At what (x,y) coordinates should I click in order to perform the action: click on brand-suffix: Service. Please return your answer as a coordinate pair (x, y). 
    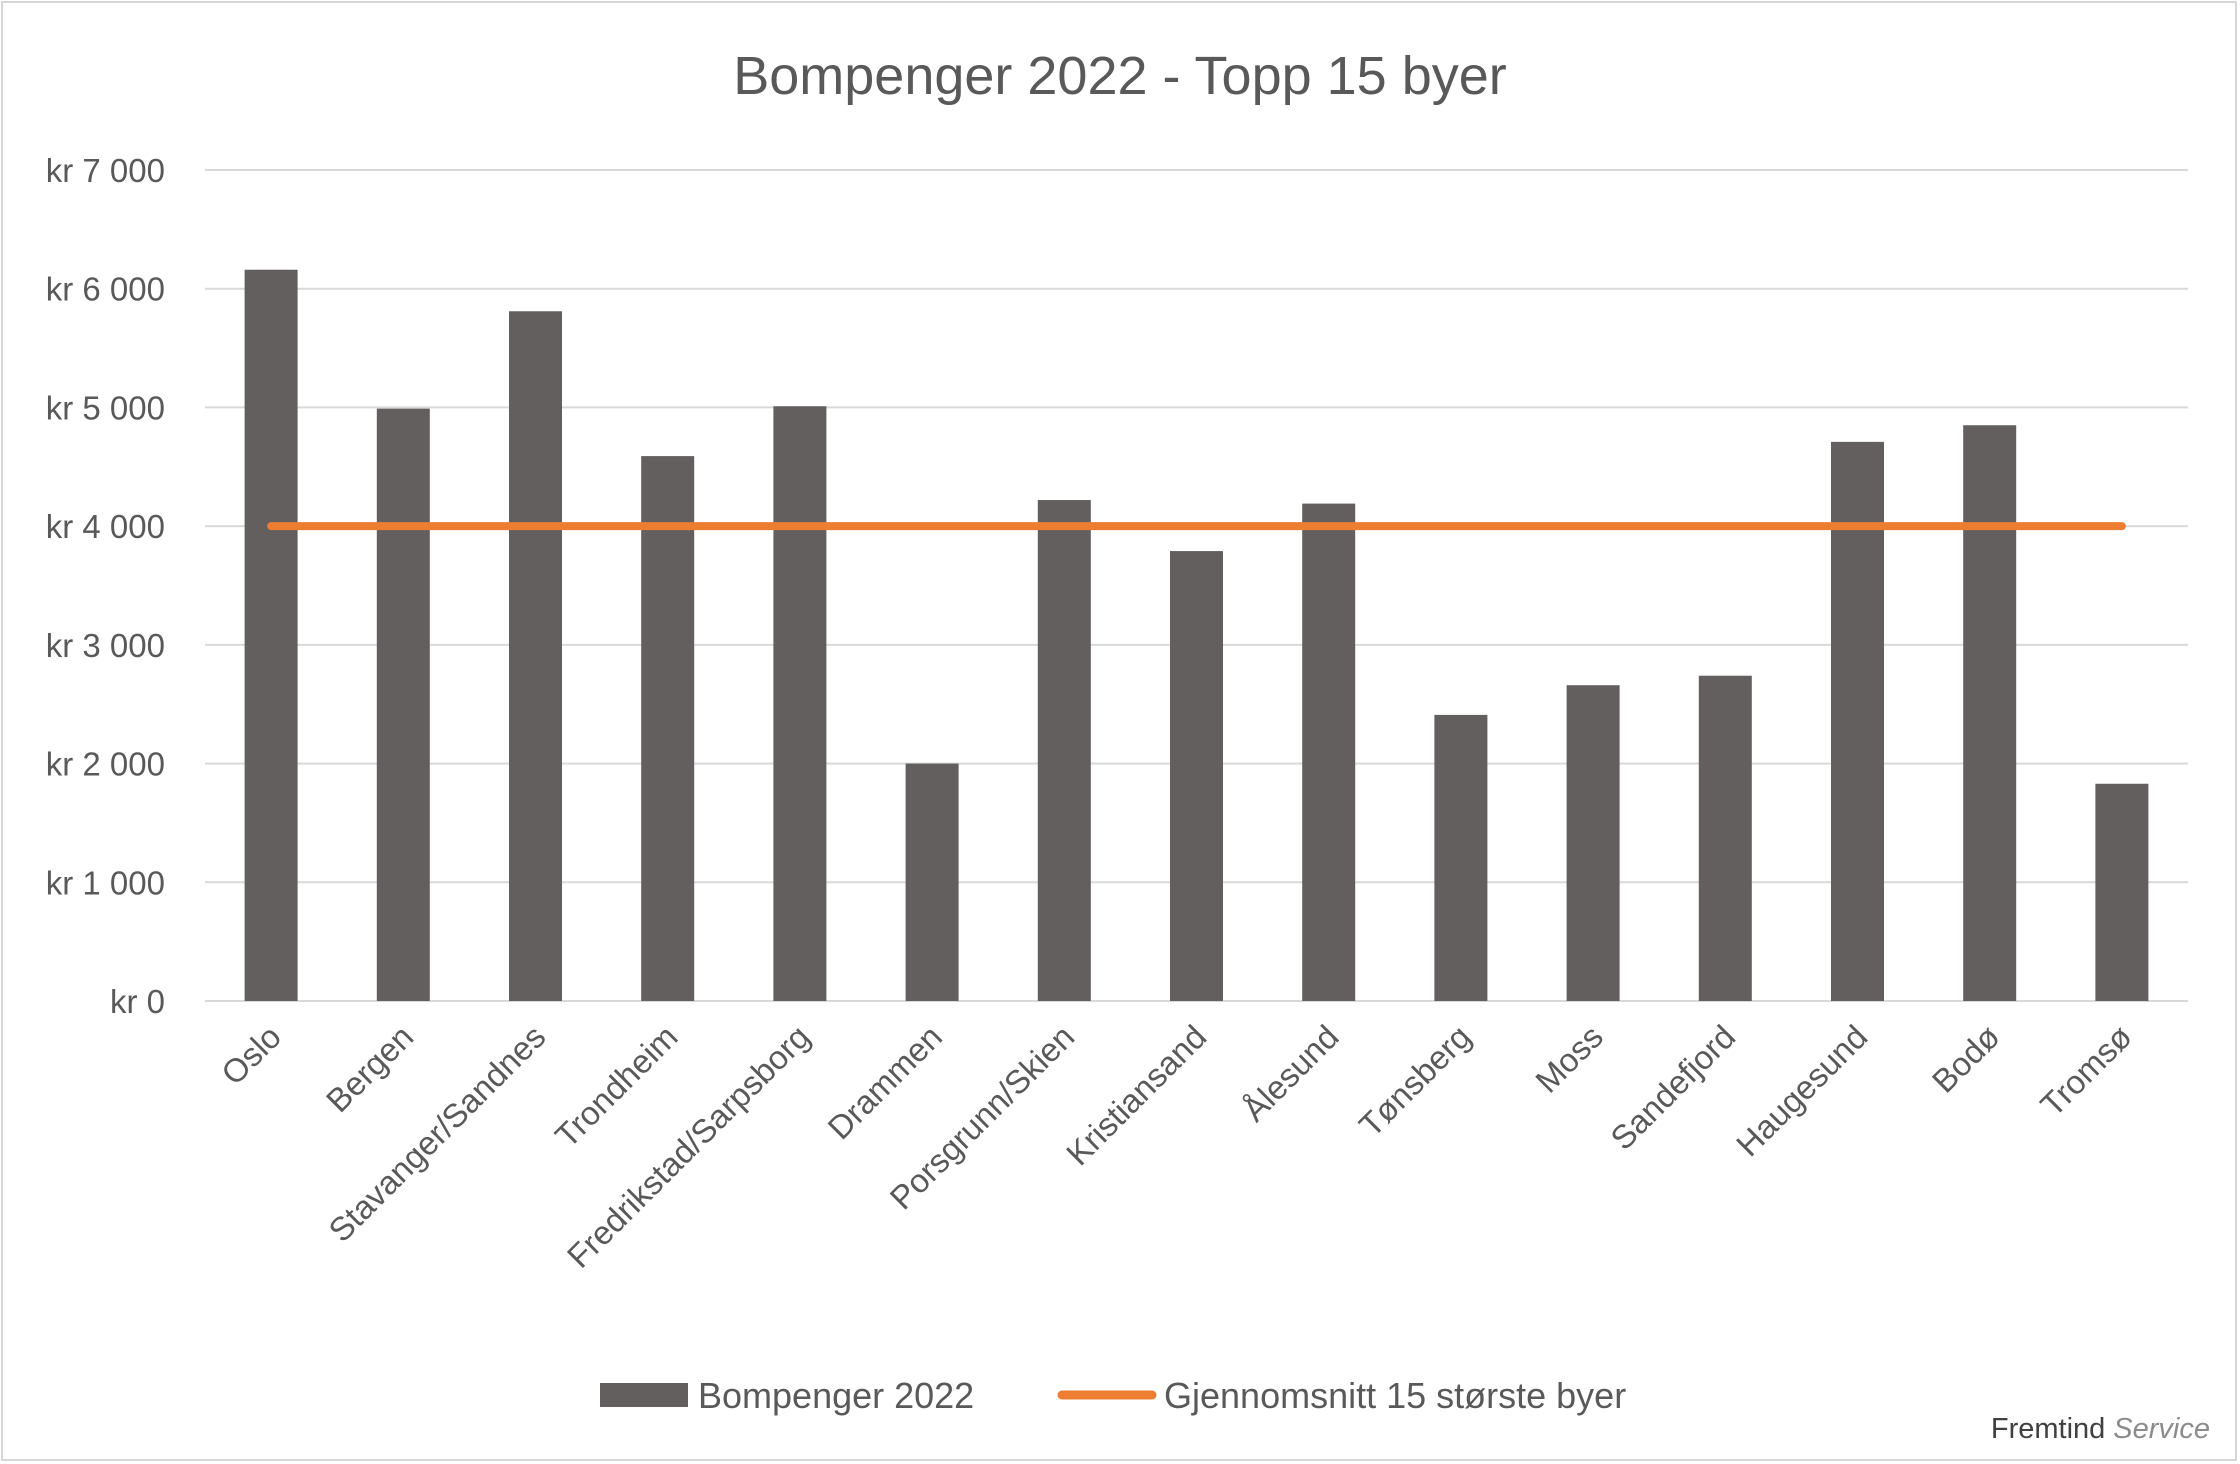
    Looking at the image, I should click on (2161, 1429).